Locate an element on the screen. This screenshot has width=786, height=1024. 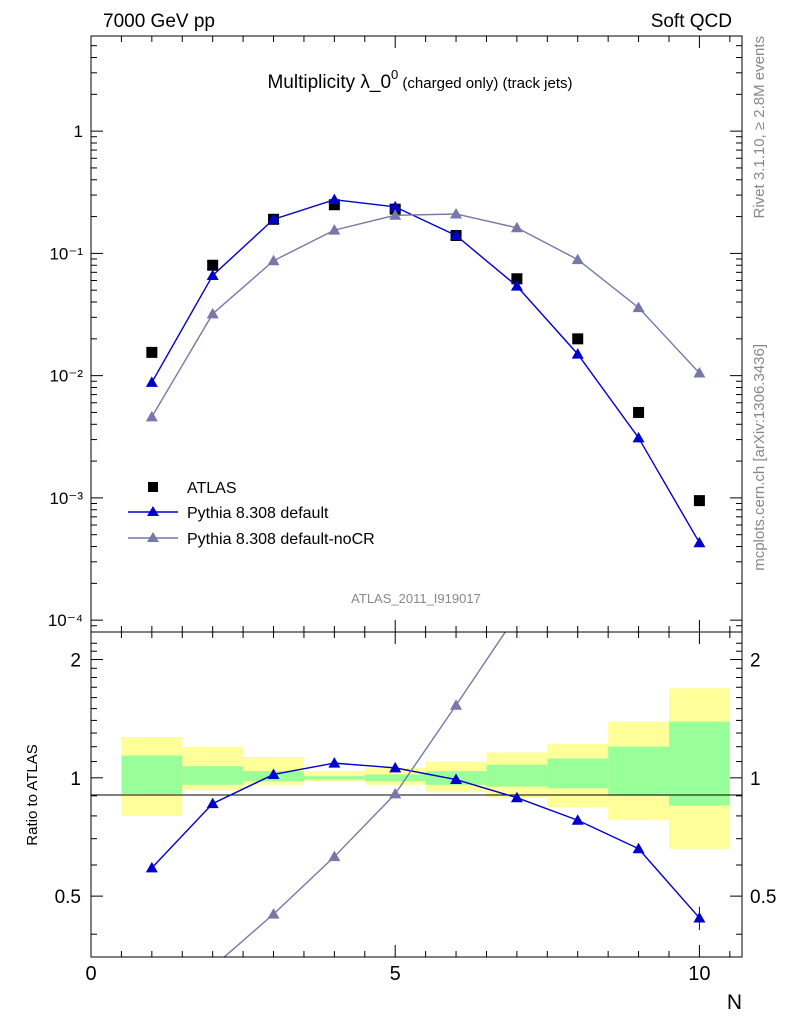
y-tick-label: 10⁻² is located at coordinates (66, 376).